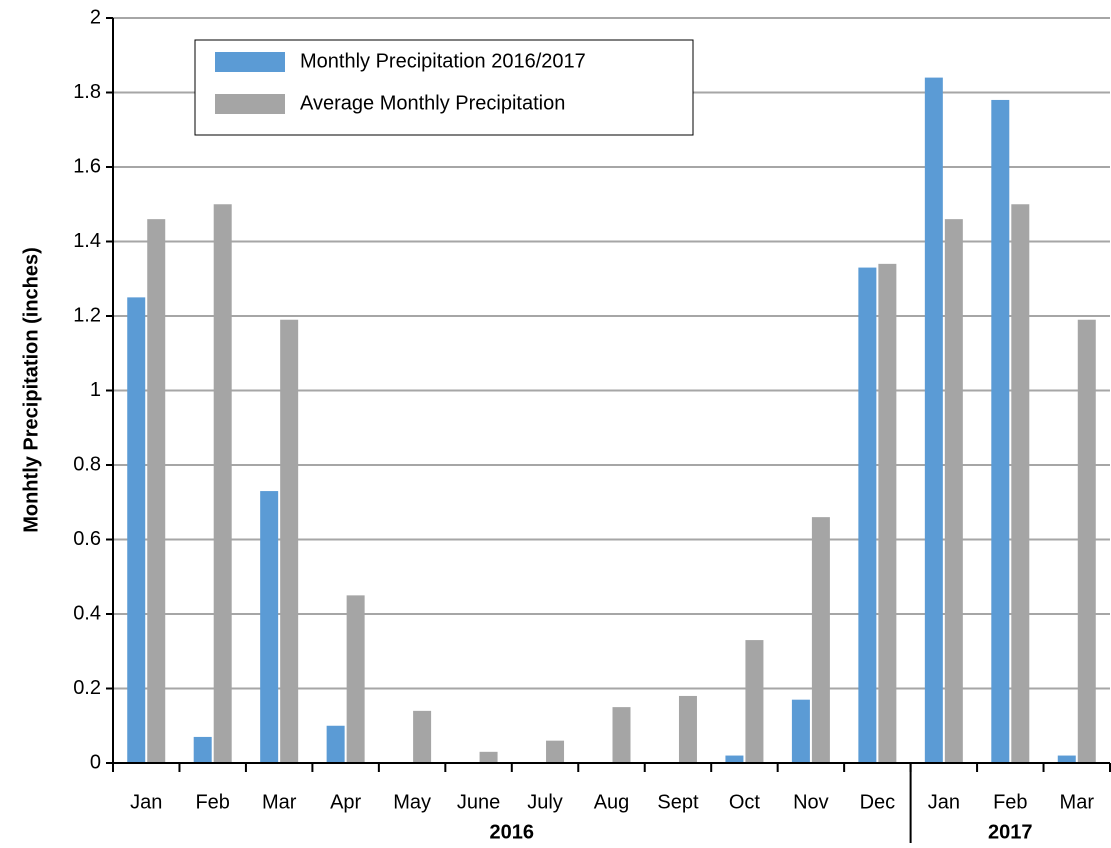 This screenshot has width=1111, height=848. Describe the element at coordinates (87, 166) in the screenshot. I see `y-tick-label: 1.6` at that location.